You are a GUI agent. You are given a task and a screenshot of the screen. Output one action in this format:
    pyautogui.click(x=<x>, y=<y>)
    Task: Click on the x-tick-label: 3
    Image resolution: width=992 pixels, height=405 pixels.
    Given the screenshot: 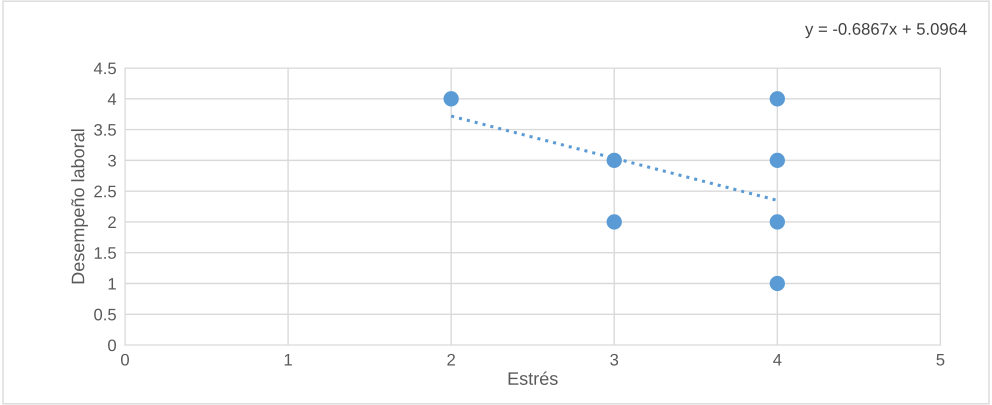 What is the action you would take?
    pyautogui.click(x=614, y=360)
    